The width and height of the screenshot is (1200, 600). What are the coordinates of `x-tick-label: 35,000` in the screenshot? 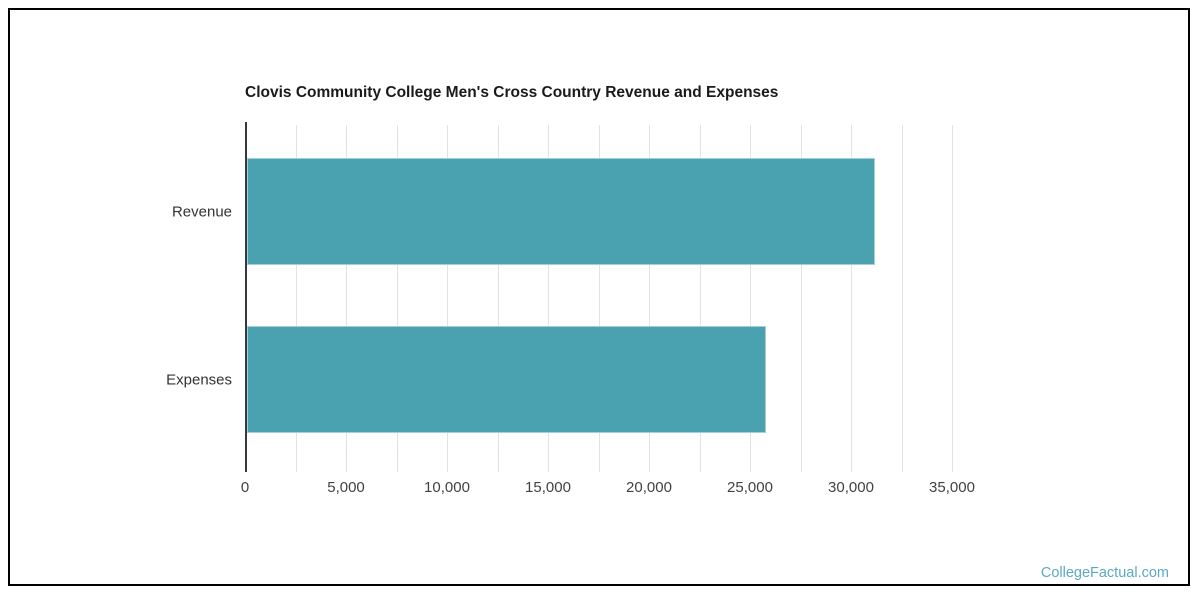 It's located at (952, 487).